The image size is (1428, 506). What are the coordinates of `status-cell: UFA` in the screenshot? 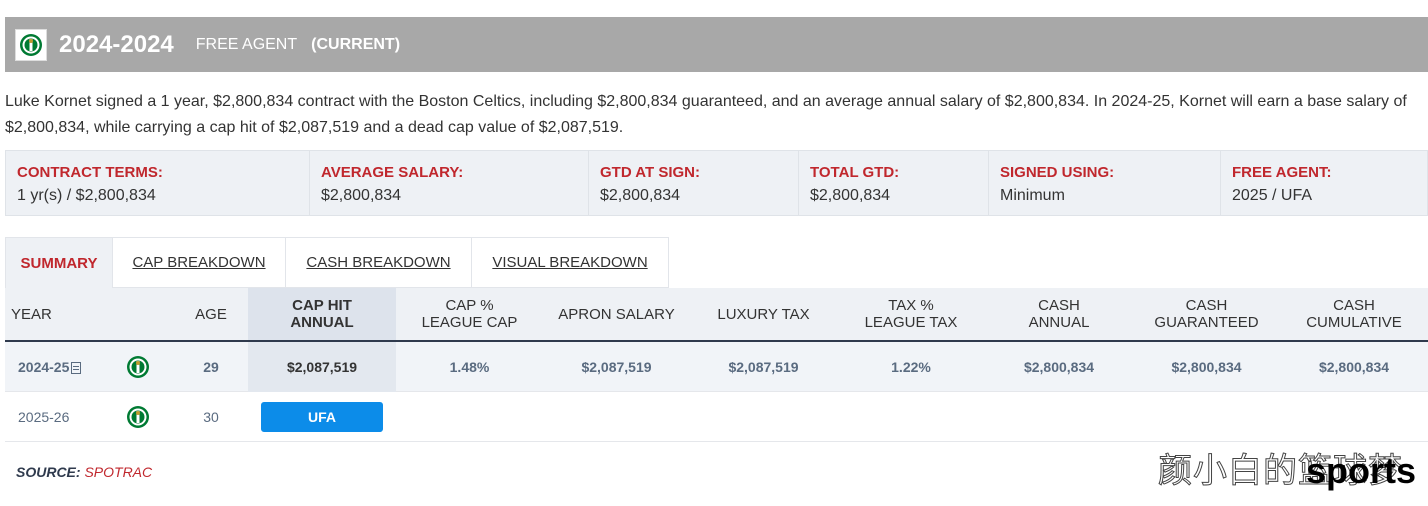 It's located at (322, 417).